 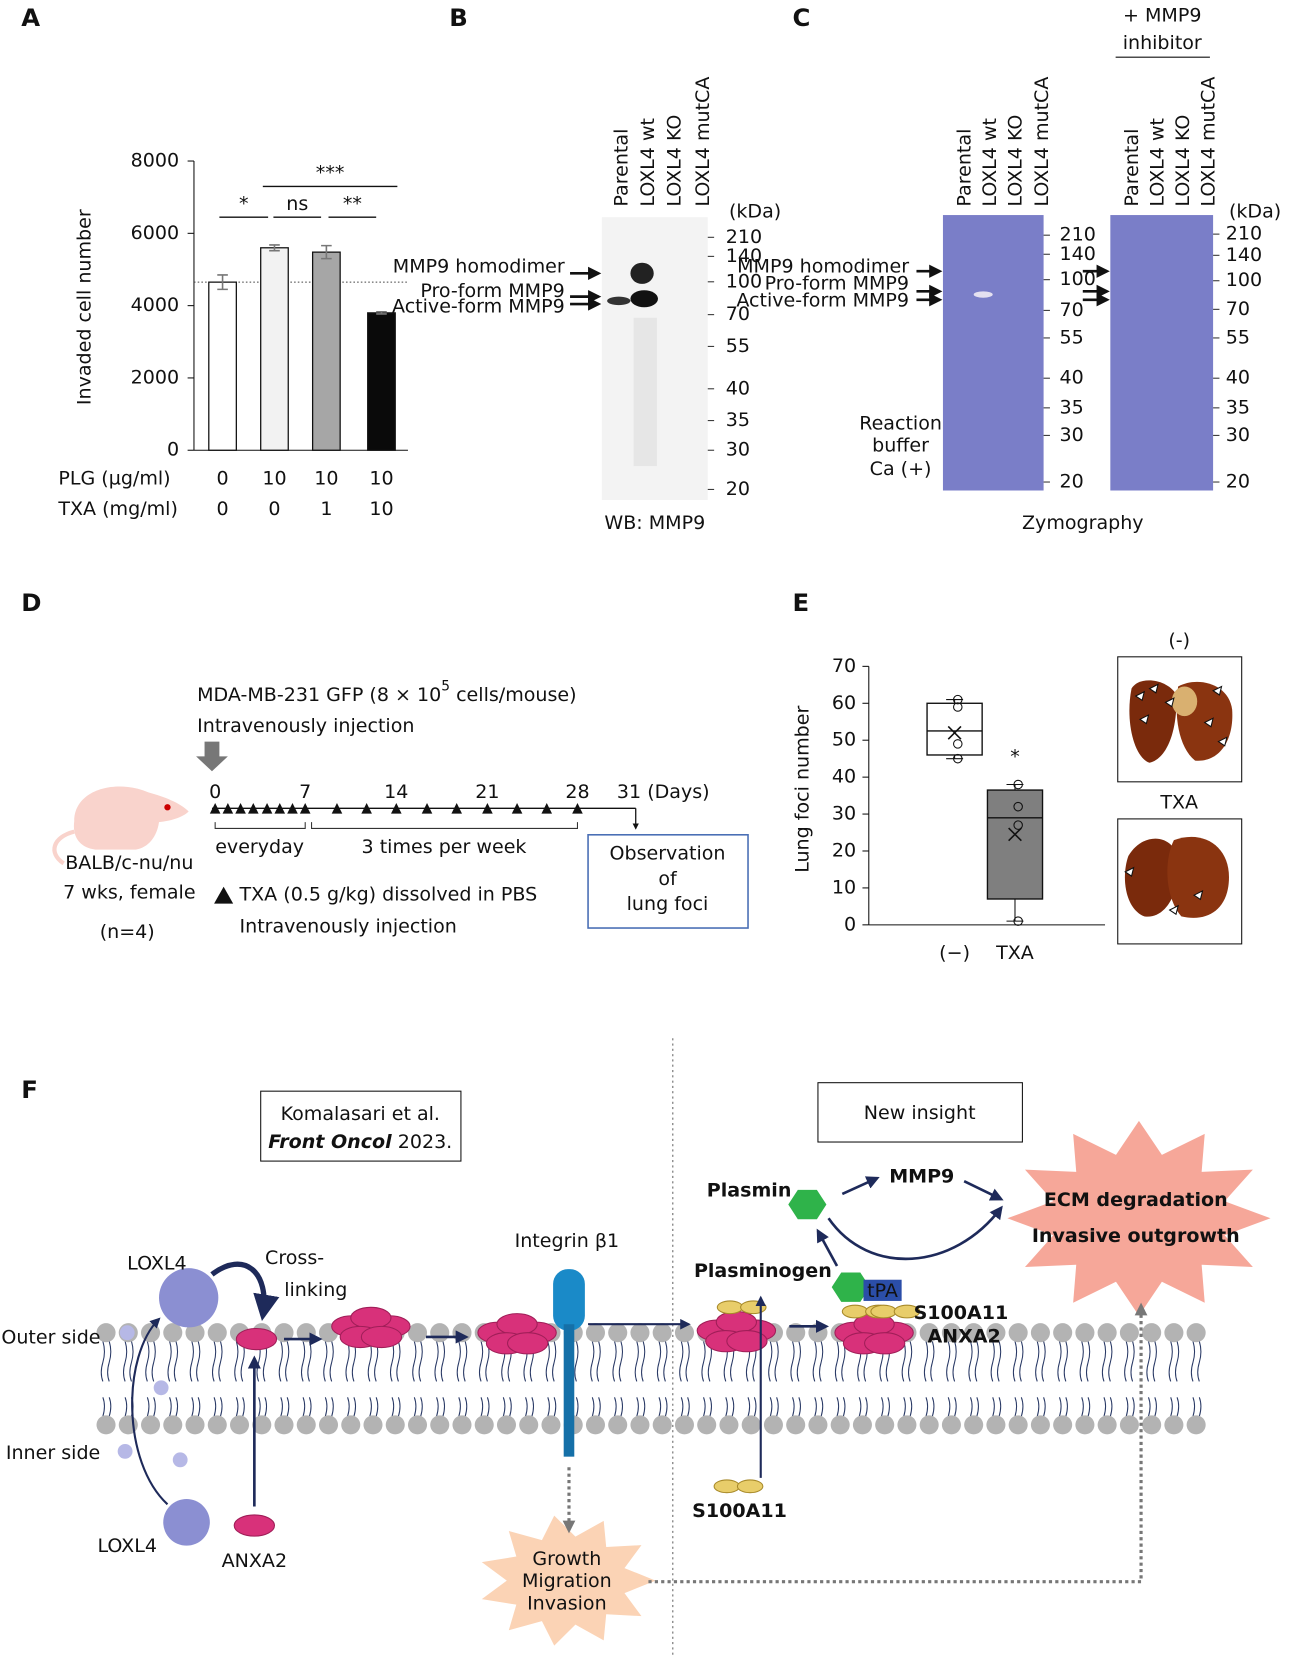 I want to click on panel-label: F, so click(x=29, y=1089).